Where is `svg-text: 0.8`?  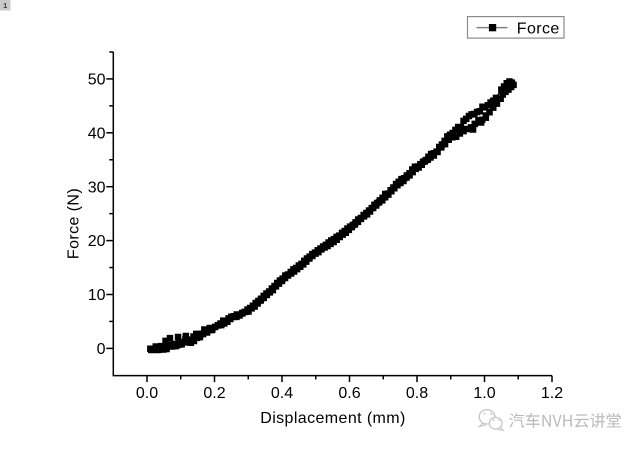
svg-text: 0.8 is located at coordinates (417, 393).